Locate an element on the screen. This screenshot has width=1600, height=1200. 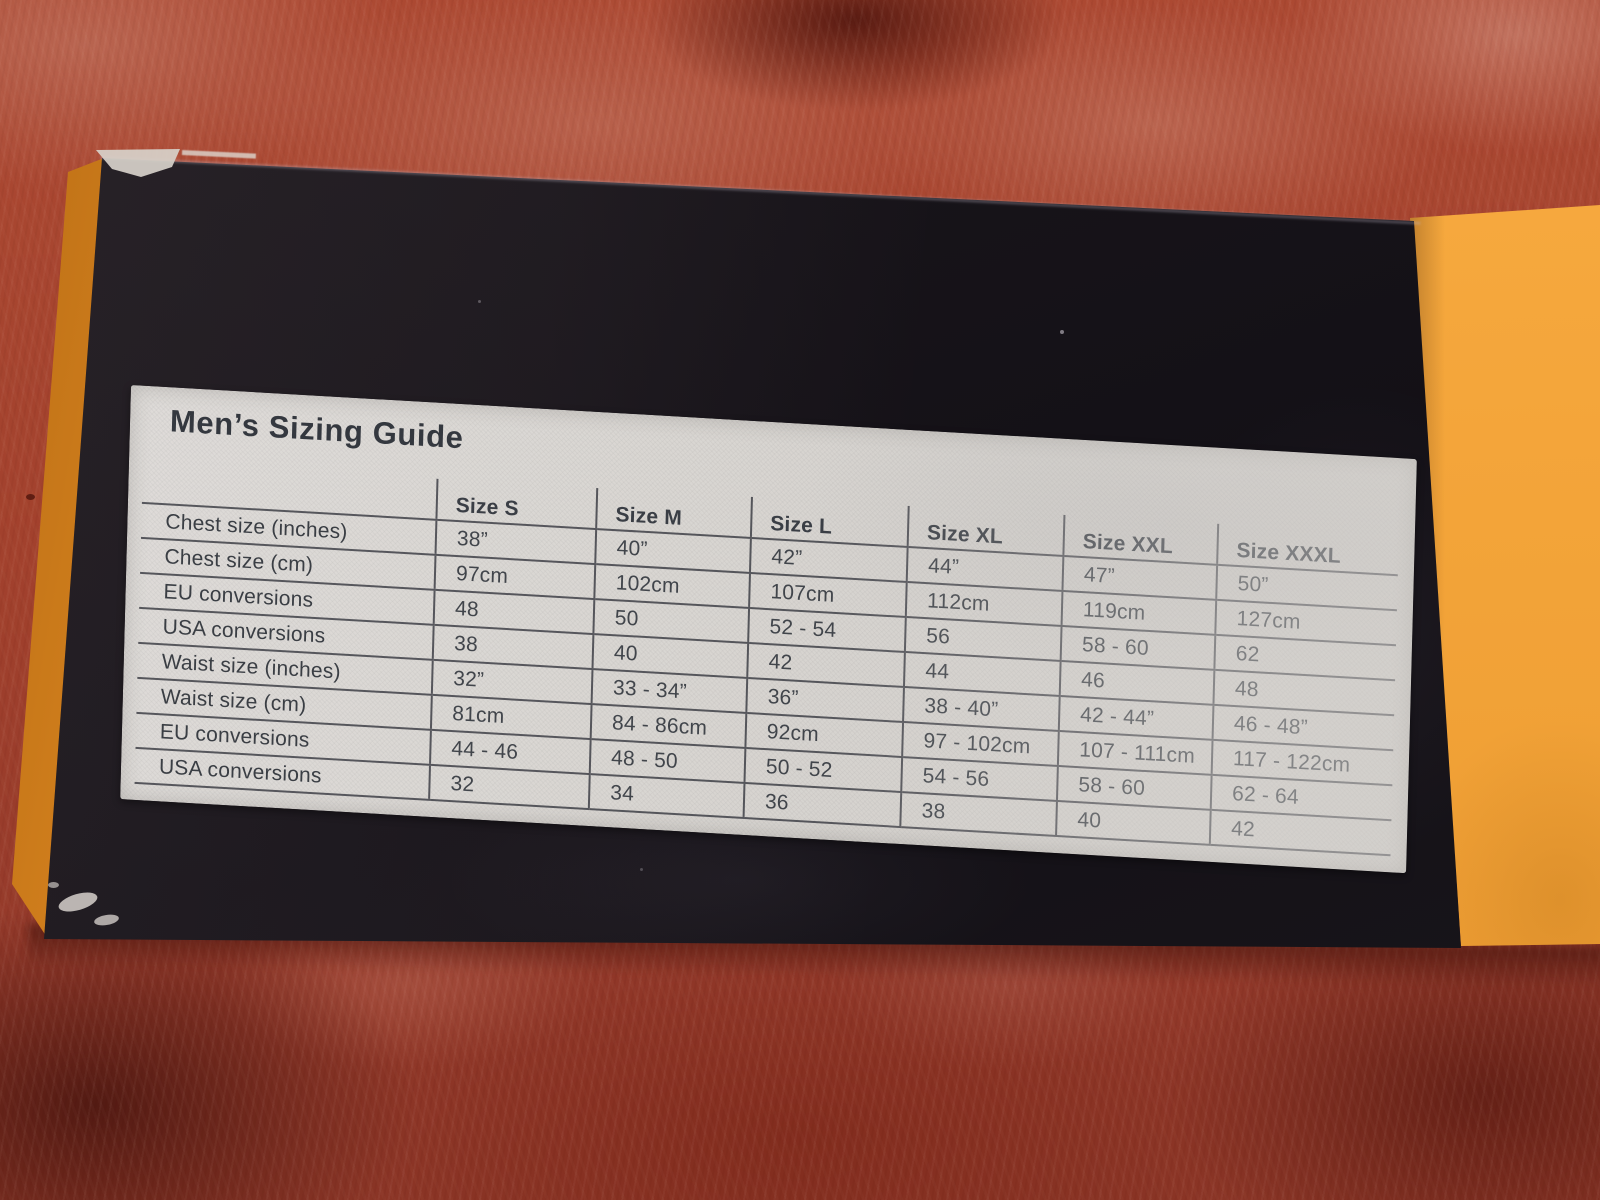
table-cell: 40 is located at coordinates (1133, 822).